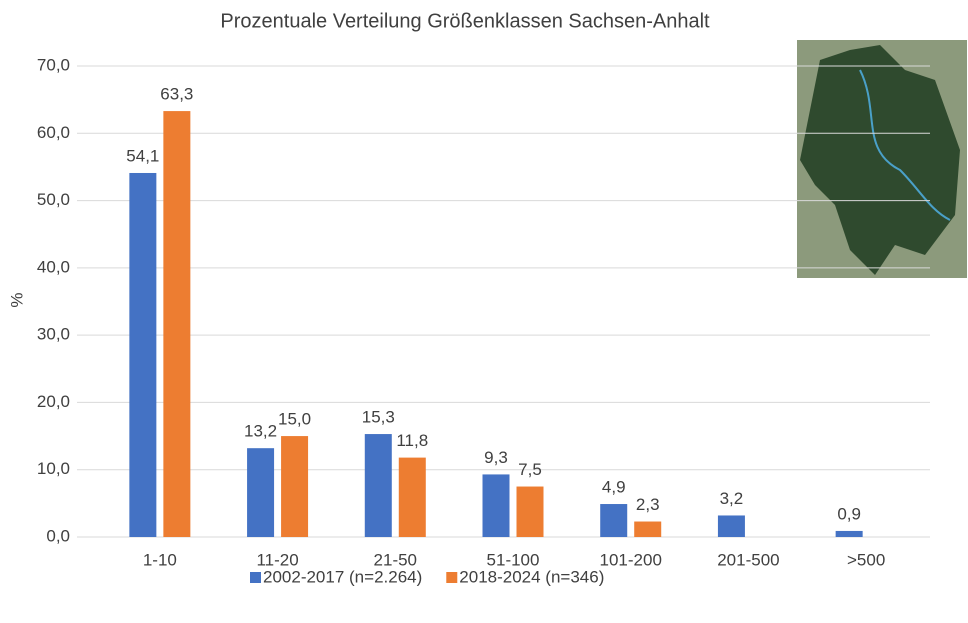 The height and width of the screenshot is (623, 968). What do you see at coordinates (614, 487) in the screenshot?
I see `data-label: 4,9` at bounding box center [614, 487].